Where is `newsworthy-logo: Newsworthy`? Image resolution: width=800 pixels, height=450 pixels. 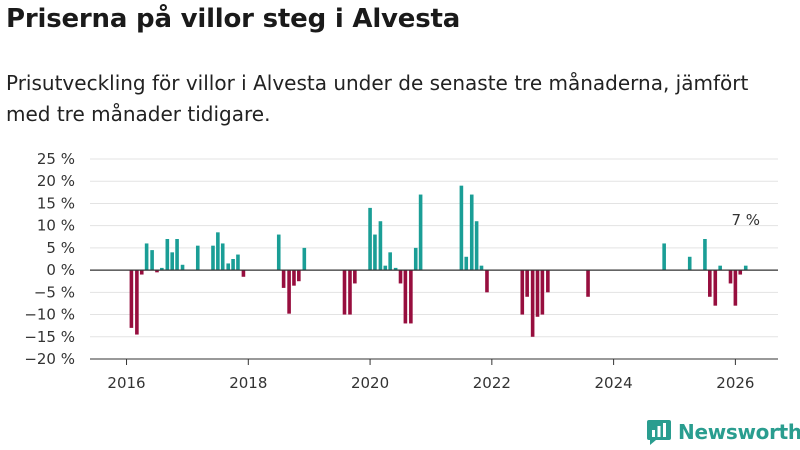 newsworthy-logo: Newsworthy is located at coordinates (723, 432).